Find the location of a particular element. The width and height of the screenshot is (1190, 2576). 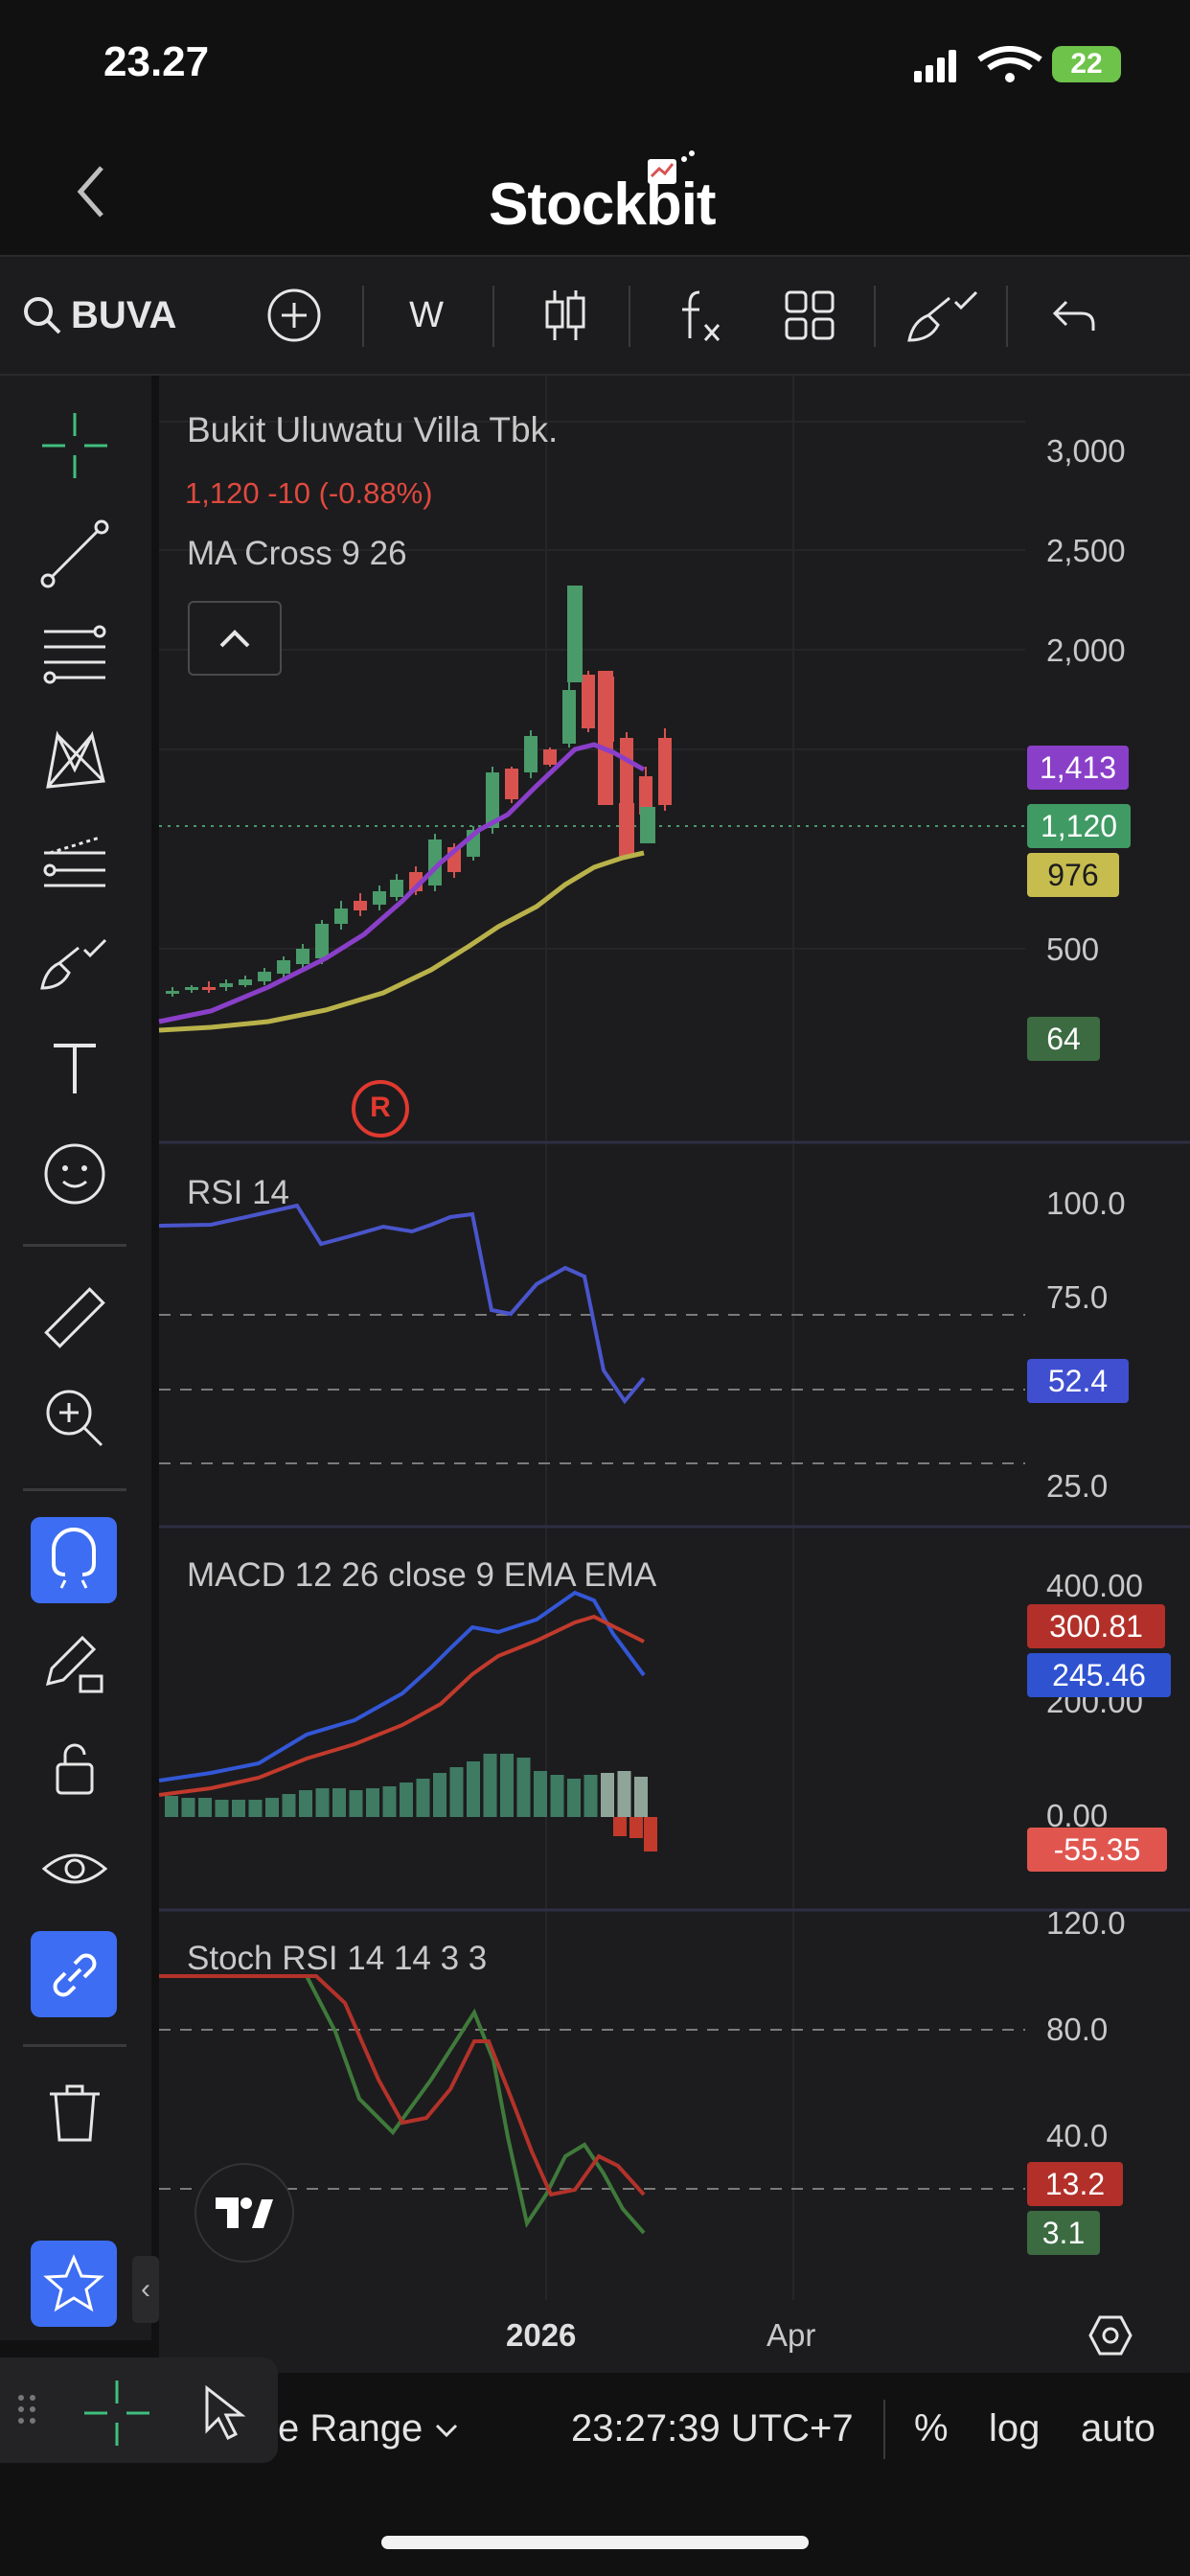

crosshair-tool is located at coordinates (75, 445).